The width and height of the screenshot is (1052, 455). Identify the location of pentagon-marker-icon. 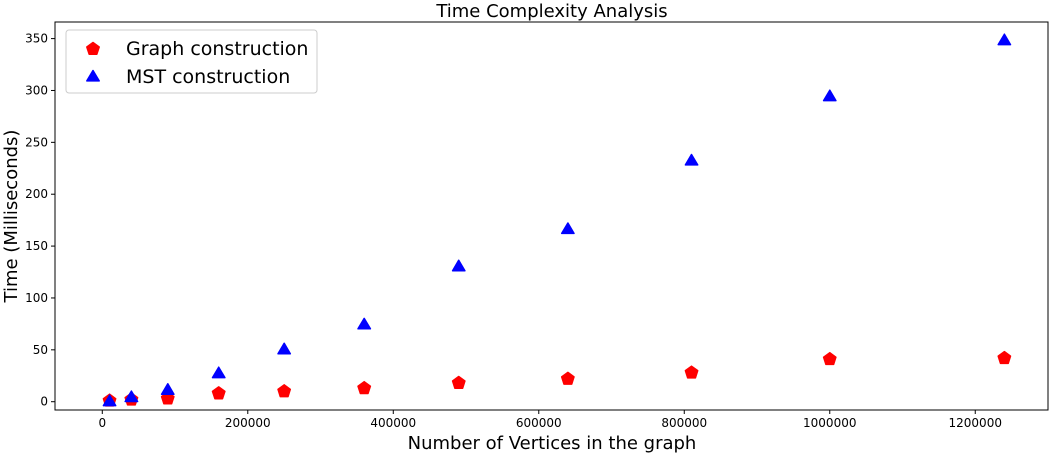
(93, 48).